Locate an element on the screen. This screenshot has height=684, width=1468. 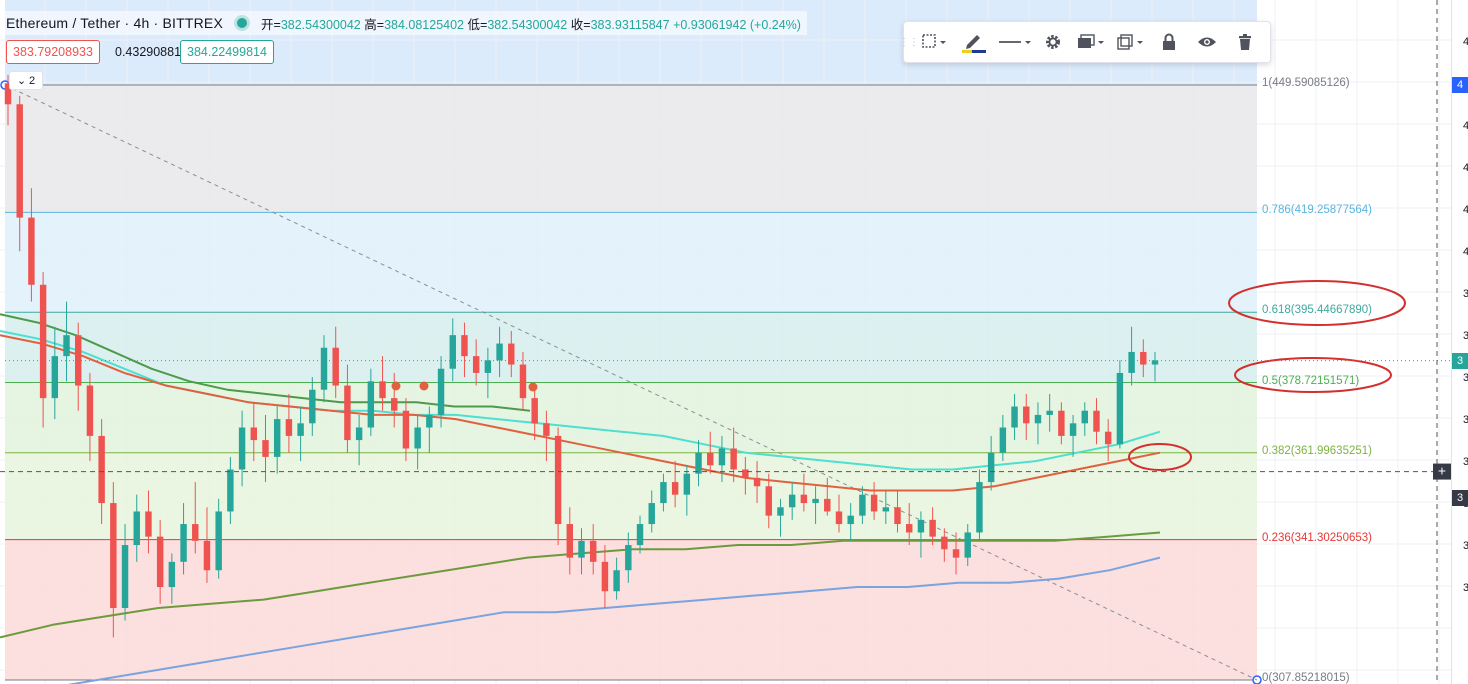
moving-average-line is located at coordinates (614, 620).